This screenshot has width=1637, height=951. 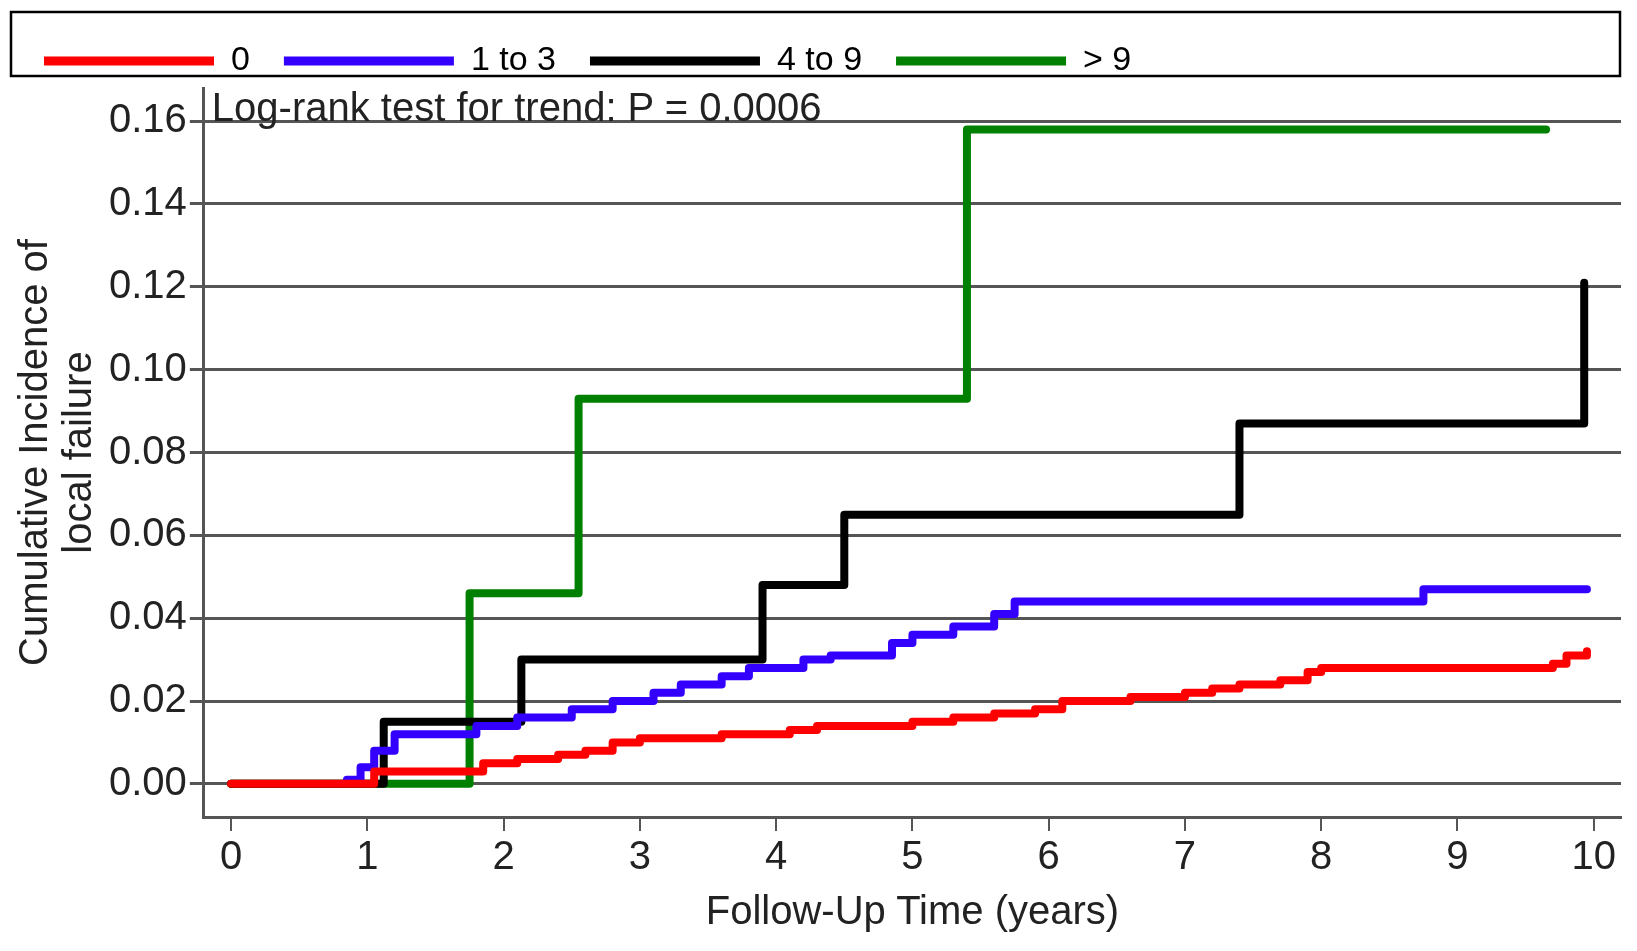 What do you see at coordinates (640, 855) in the screenshot?
I see `x-tick-label: 3` at bounding box center [640, 855].